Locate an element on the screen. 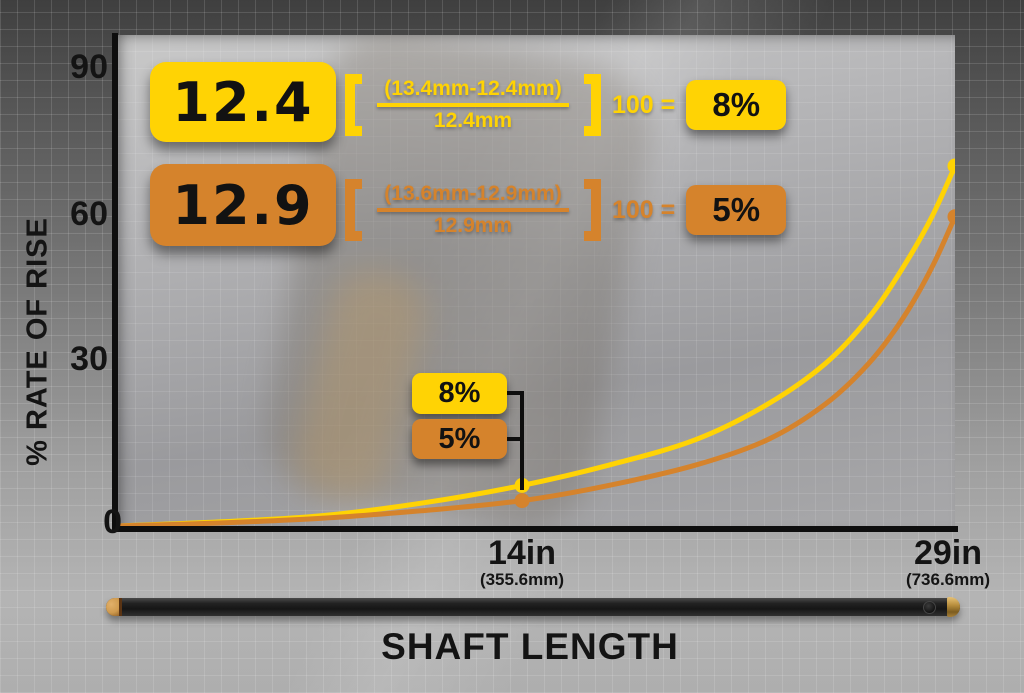 The height and width of the screenshot is (693, 1024). cue-shaft-image is located at coordinates (533, 607).